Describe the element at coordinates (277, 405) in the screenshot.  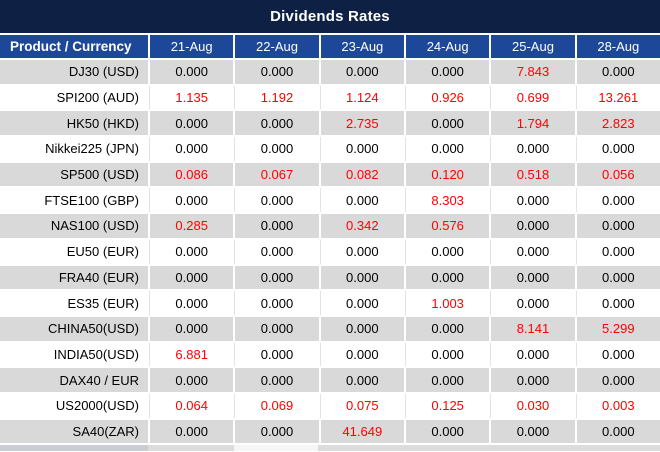
I see `value-cell: 0.069` at that location.